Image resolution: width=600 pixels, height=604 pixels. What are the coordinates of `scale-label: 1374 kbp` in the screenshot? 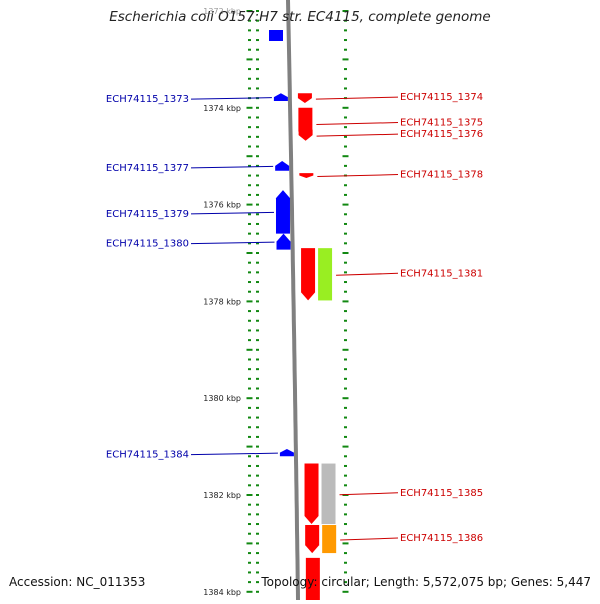 It's located at (222, 108).